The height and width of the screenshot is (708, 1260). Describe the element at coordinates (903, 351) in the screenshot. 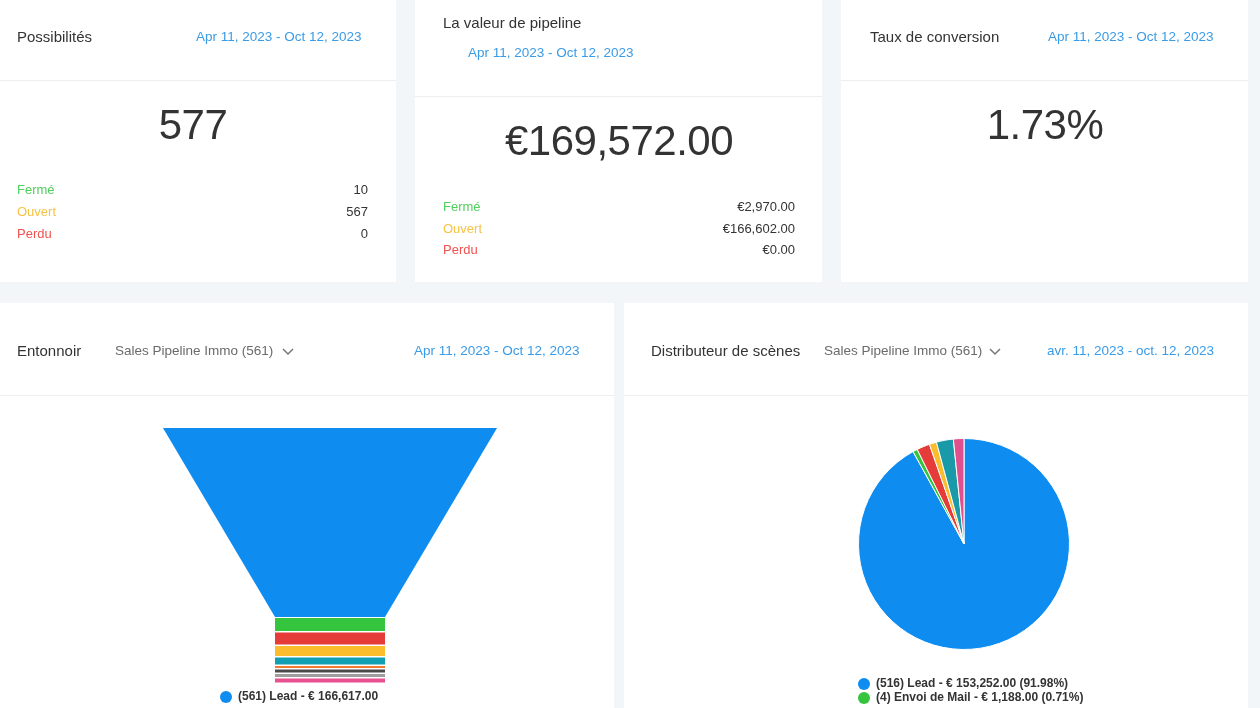

I see `chart-subtitle: Sales Pipeline Immo (561)` at that location.